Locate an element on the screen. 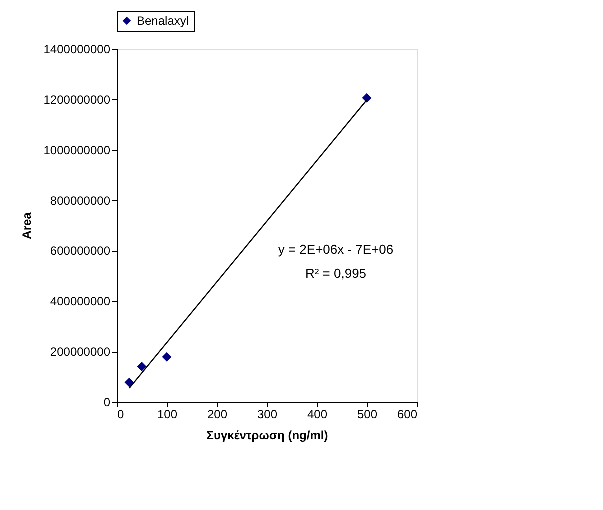 Image resolution: width=603 pixels, height=510 pixels. x-tick-label: 100 is located at coordinates (167, 415).